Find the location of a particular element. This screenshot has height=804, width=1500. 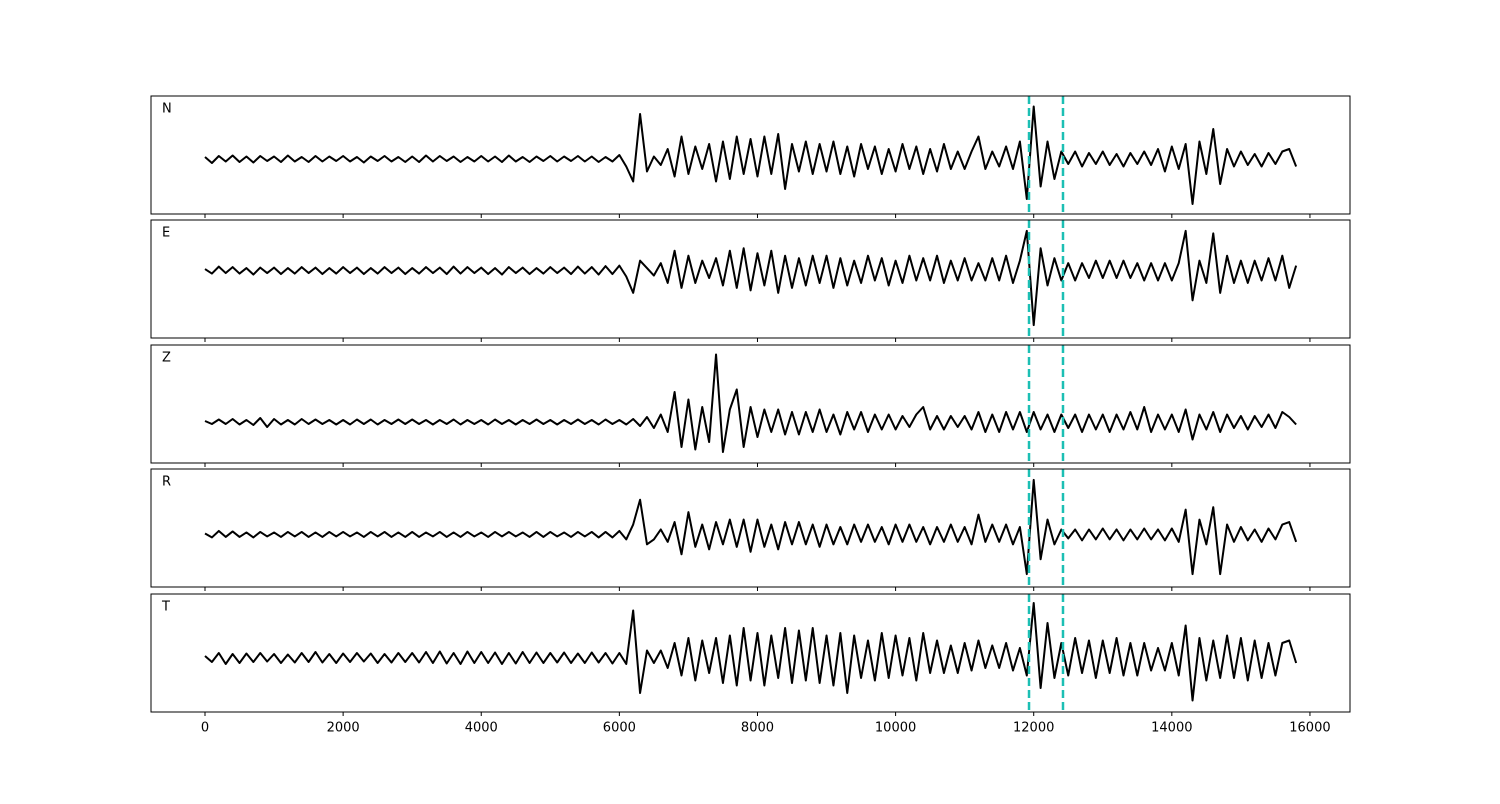

x-tick-label: 10000 is located at coordinates (895, 728).